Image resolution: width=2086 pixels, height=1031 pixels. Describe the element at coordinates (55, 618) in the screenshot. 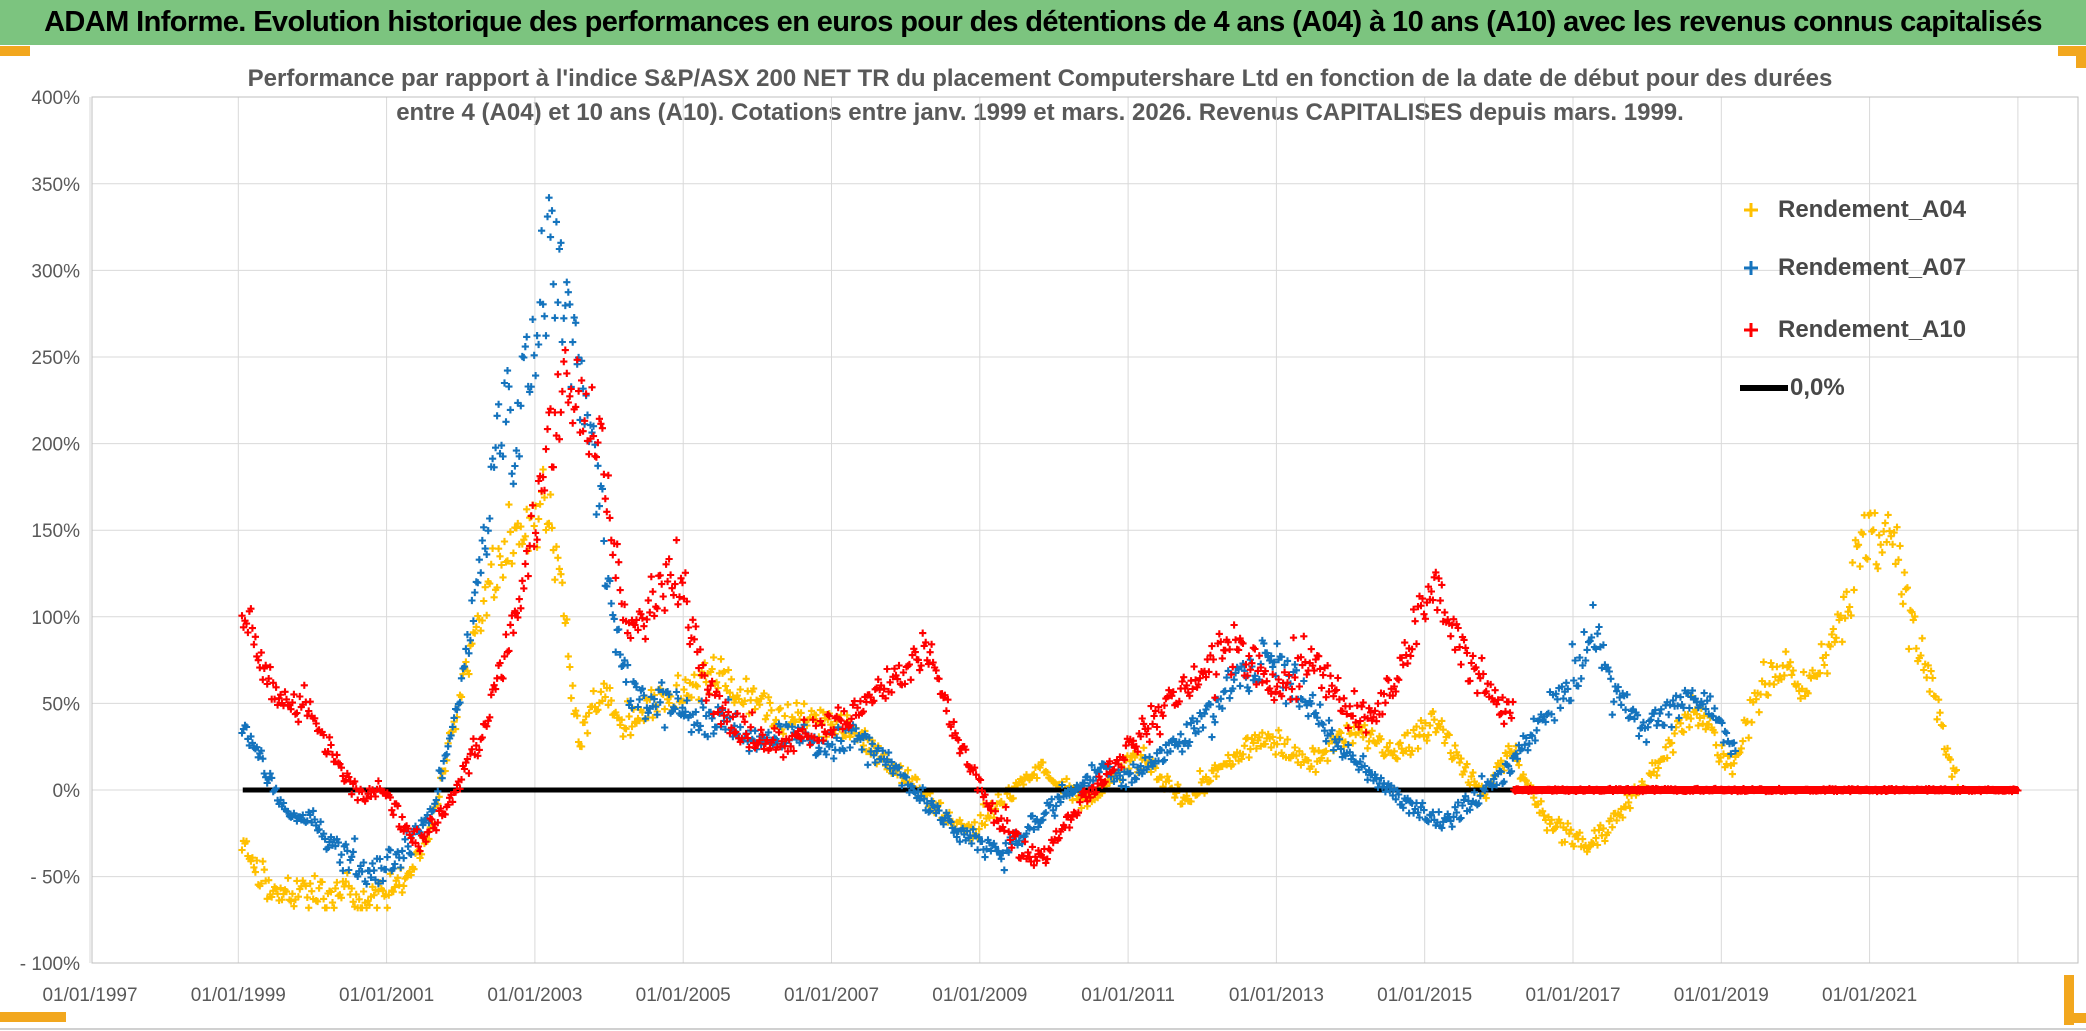

I see `y-axis-label: 100%` at that location.